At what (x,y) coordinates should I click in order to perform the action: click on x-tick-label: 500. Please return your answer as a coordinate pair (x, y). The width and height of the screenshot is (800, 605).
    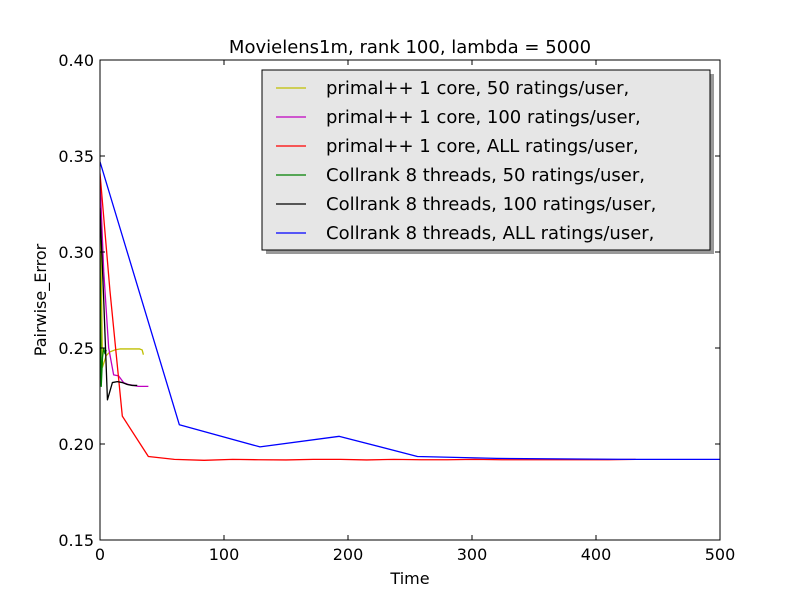
    Looking at the image, I should click on (720, 554).